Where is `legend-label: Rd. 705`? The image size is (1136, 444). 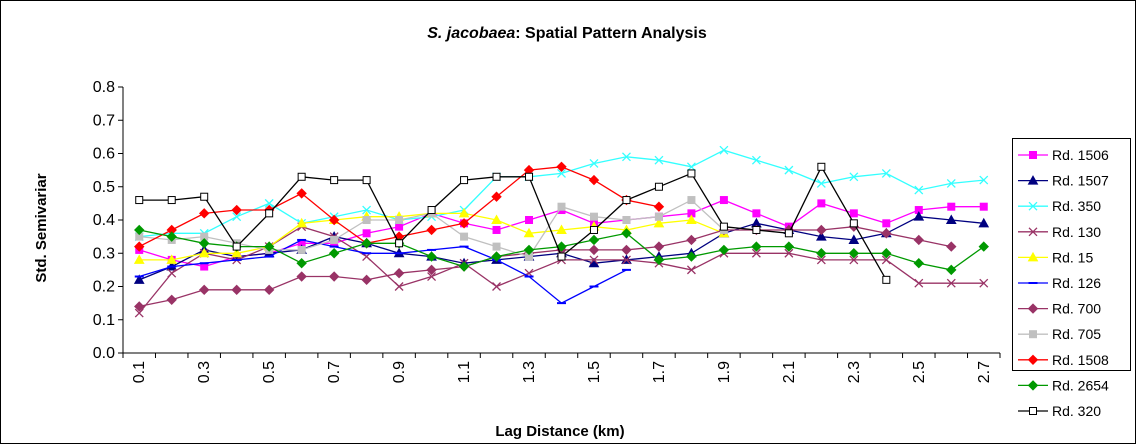
legend-label: Rd. 705 is located at coordinates (1076, 334).